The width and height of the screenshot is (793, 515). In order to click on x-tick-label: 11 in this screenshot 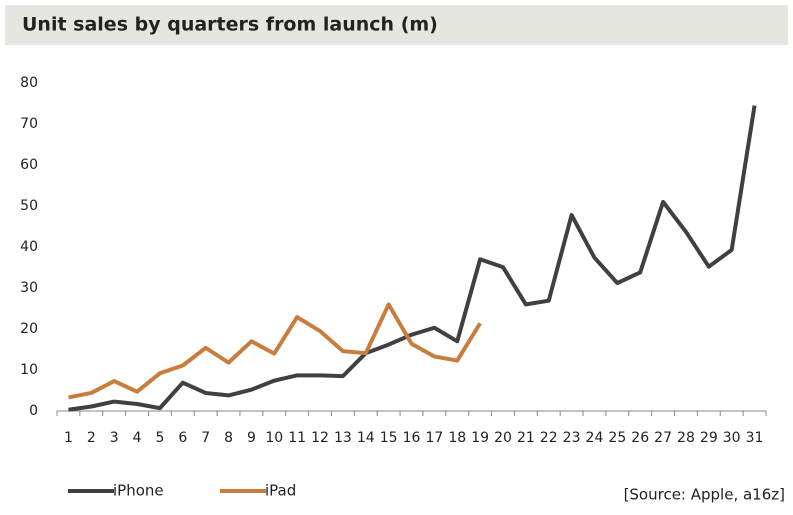, I will do `click(297, 438)`.